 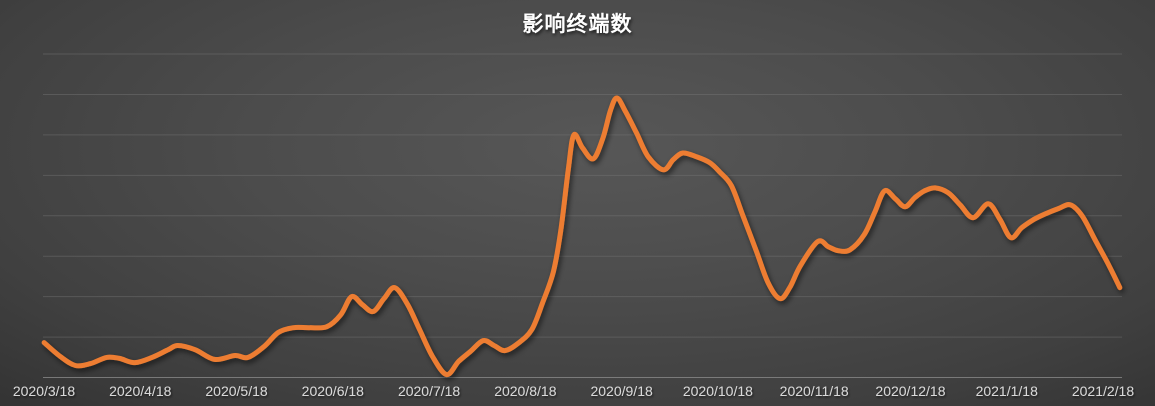 I want to click on x-axis-label: 2020/9/18, so click(x=621, y=391).